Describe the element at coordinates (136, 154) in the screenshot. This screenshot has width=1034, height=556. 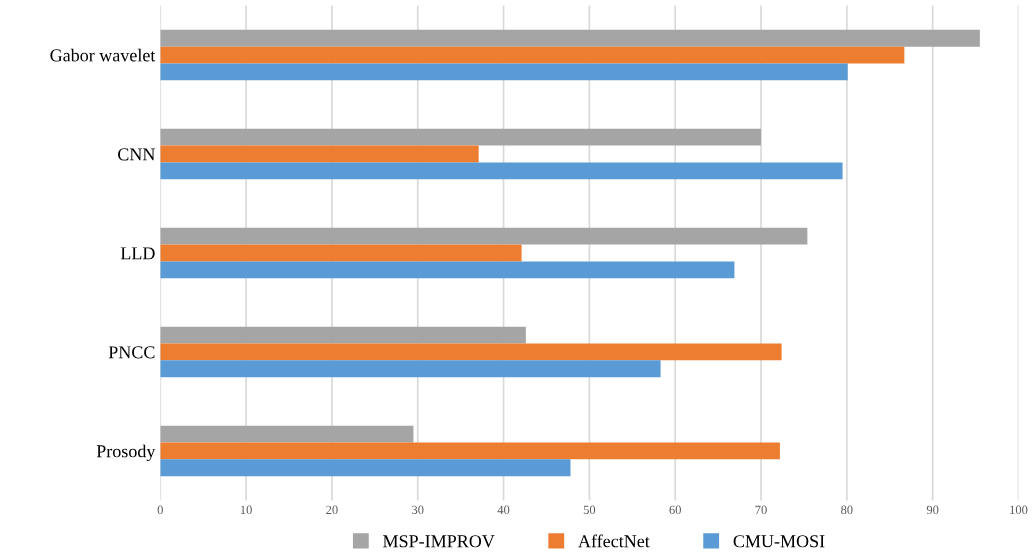
I see `y-tick-label: CNN` at that location.